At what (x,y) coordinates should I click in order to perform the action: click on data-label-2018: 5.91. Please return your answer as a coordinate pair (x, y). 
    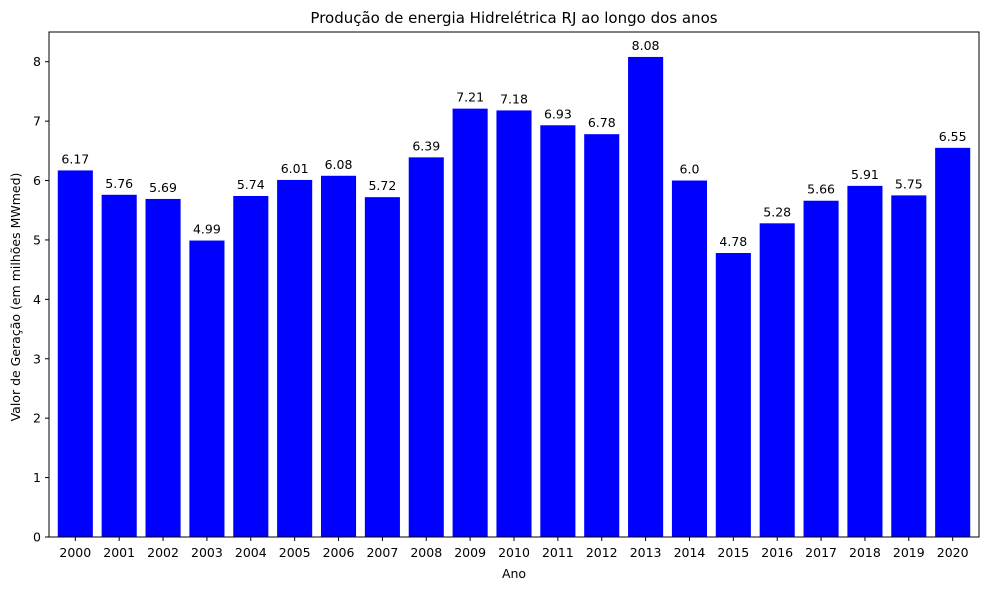
    Looking at the image, I should click on (865, 174).